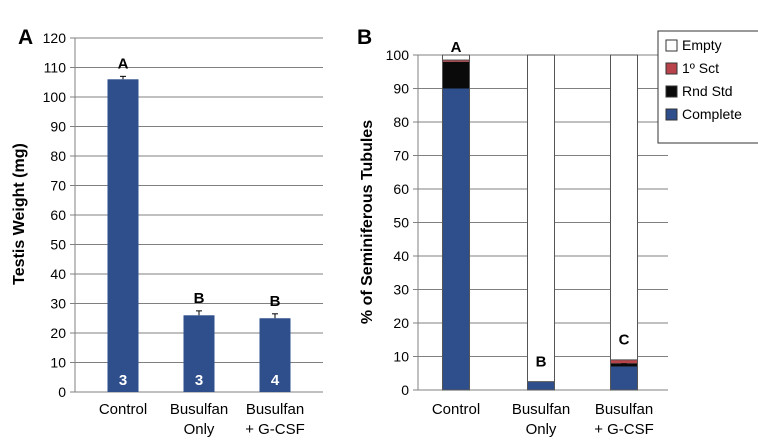 The height and width of the screenshot is (442, 758). Describe the element at coordinates (123, 63) in the screenshot. I see `panel-a-significance-letter: A` at that location.